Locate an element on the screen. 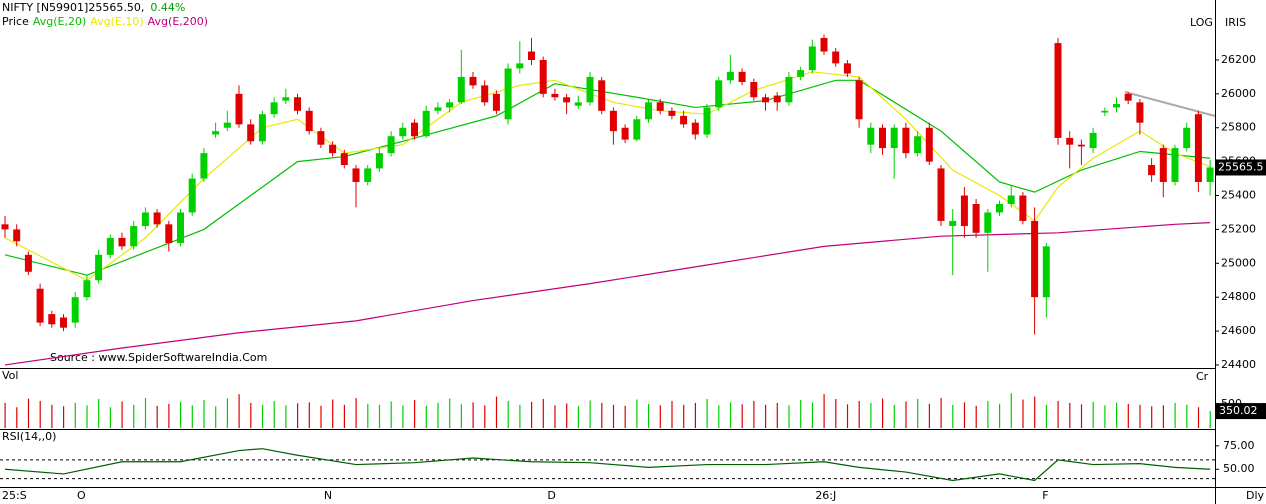  rsi-label: RSI(14,,0) is located at coordinates (29, 436).